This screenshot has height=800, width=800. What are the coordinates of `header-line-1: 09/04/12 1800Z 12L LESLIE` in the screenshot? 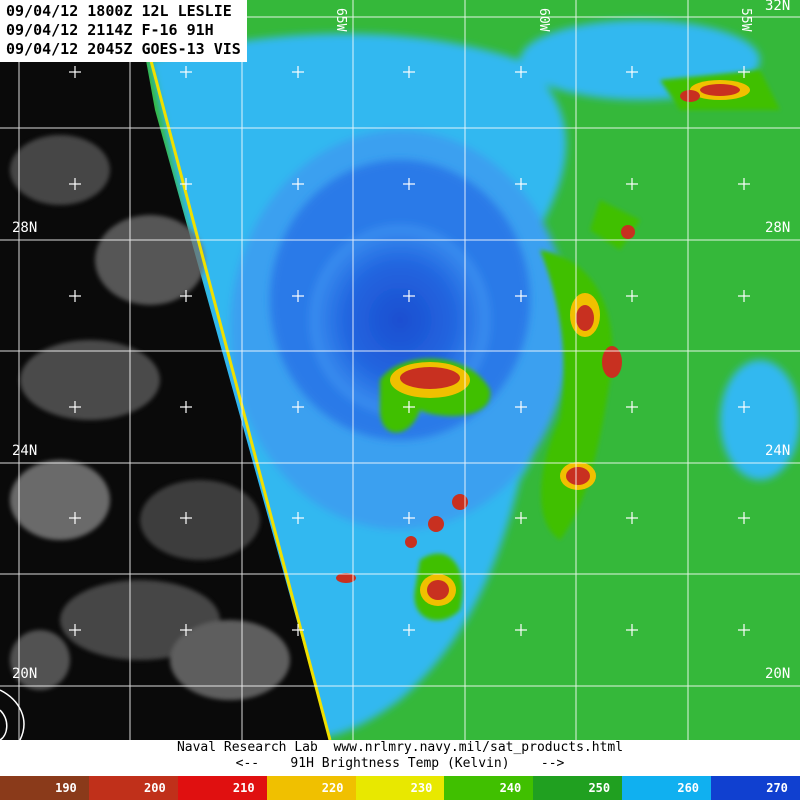 It's located at (119, 11).